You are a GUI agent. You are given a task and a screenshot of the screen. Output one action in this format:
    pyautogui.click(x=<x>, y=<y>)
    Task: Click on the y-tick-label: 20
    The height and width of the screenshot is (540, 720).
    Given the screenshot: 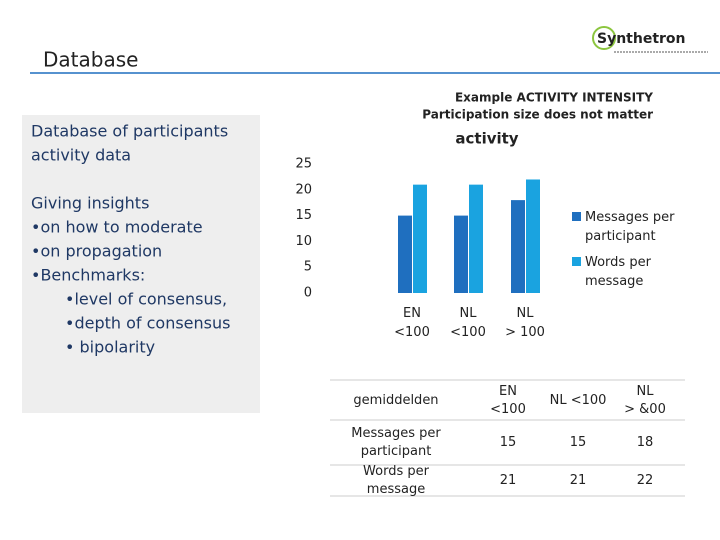 What is the action you would take?
    pyautogui.click(x=303, y=189)
    